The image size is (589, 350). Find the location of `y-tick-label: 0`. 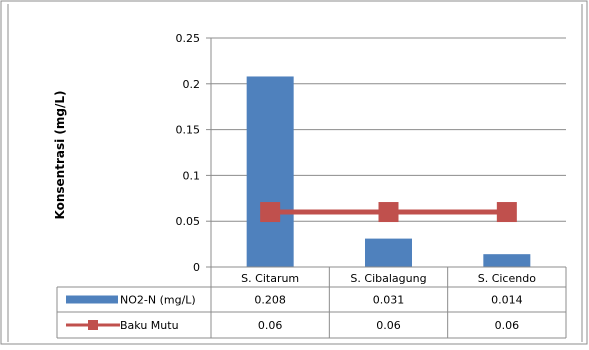

y-tick-label: 0 is located at coordinates (196, 267).